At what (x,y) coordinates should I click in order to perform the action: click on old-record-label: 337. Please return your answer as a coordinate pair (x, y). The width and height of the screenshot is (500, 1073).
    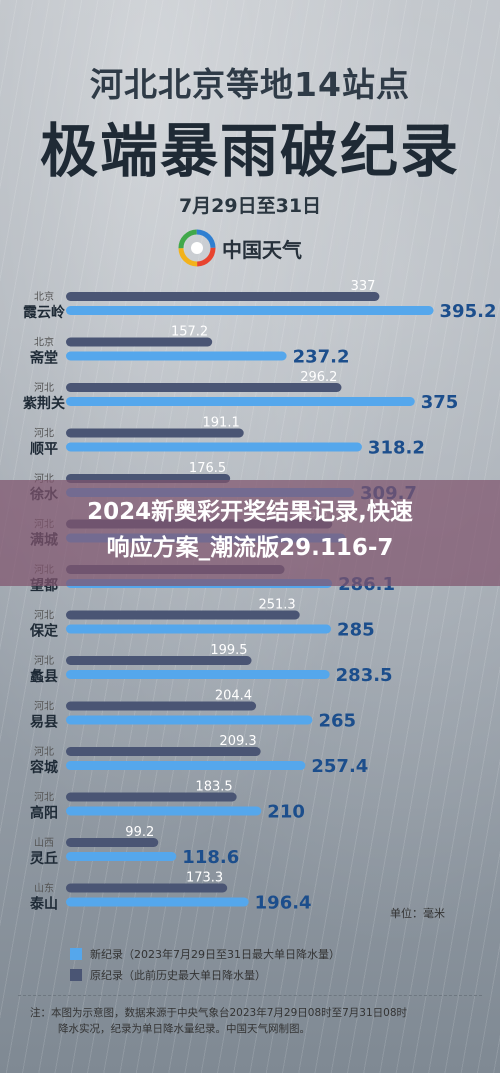
    Looking at the image, I should click on (363, 286).